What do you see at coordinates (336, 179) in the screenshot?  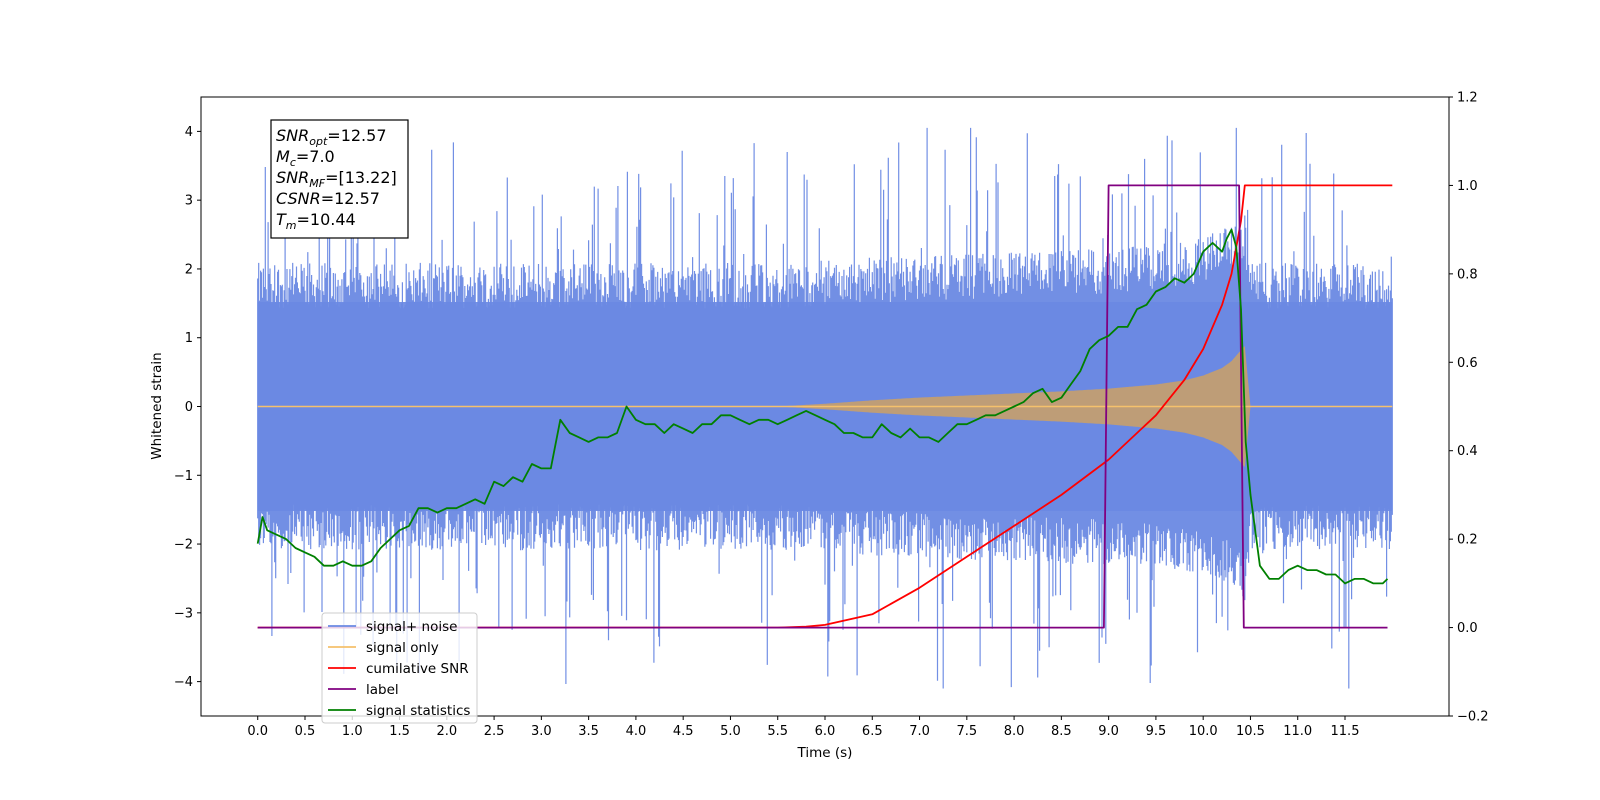 I see `annotation-line: SNRMF=[13.22]` at bounding box center [336, 179].